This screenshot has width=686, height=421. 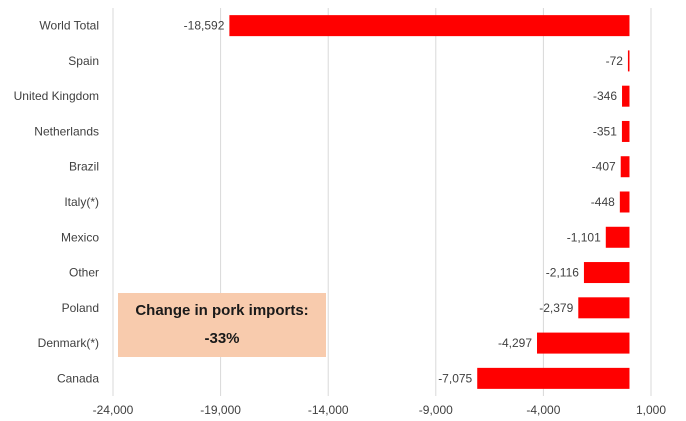 What do you see at coordinates (562, 273) in the screenshot?
I see `data-label: -2,116` at bounding box center [562, 273].